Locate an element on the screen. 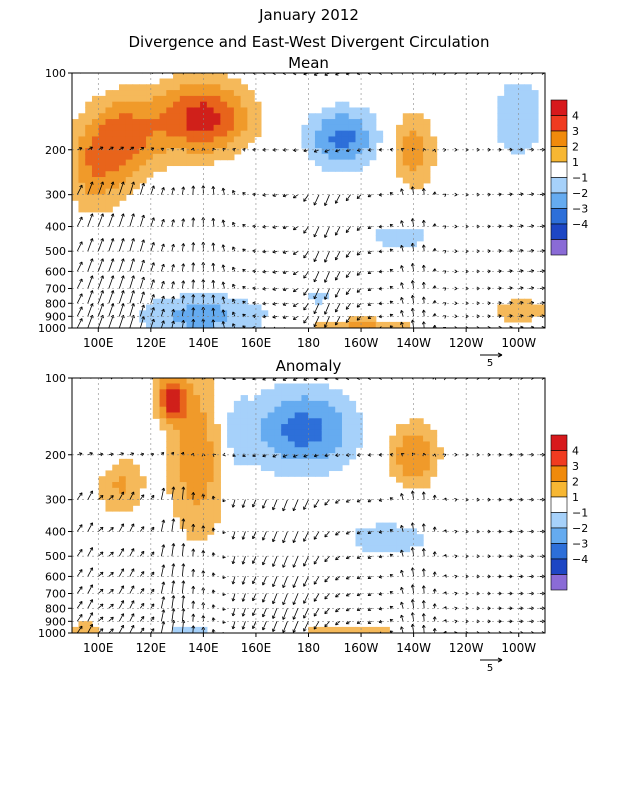 This screenshot has width=618, height=804. colorbar-label: −2 is located at coordinates (580, 528).